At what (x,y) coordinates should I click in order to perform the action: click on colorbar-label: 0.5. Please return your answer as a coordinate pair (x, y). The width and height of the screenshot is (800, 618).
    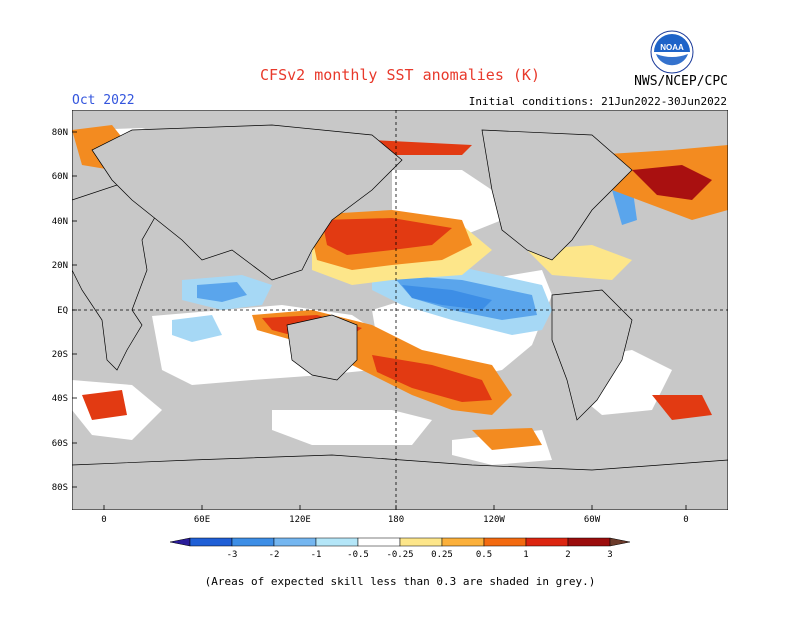
    Looking at the image, I should click on (484, 555).